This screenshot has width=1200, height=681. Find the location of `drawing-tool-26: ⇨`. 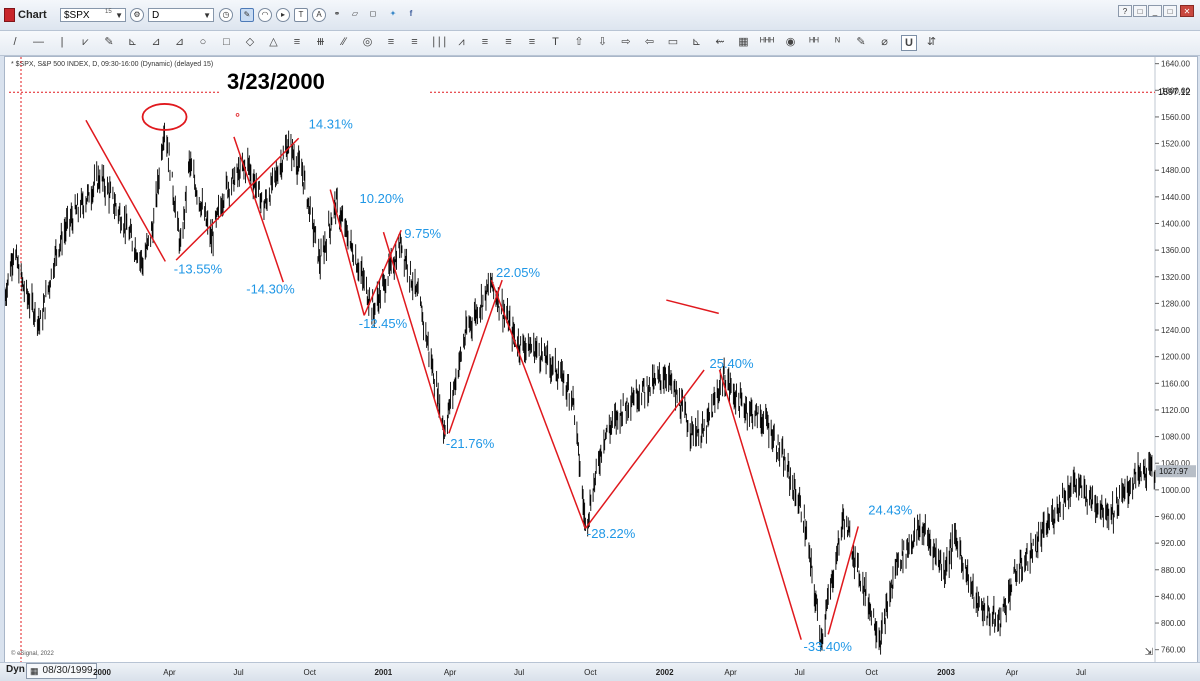

drawing-tool-26: ⇨ is located at coordinates (626, 42).